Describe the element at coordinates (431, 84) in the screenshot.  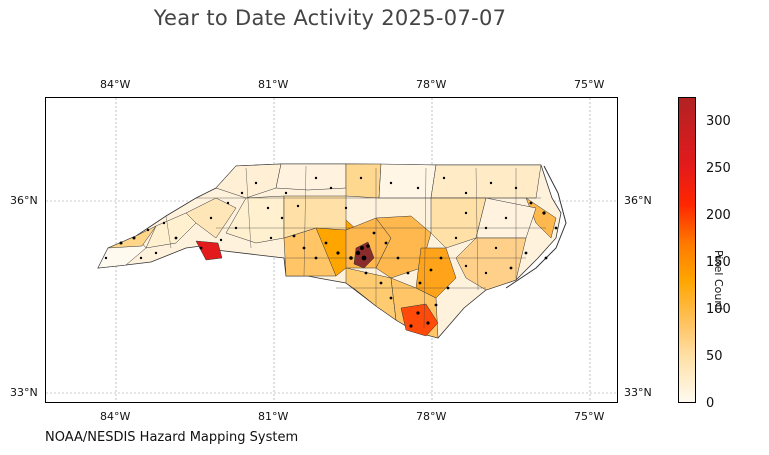
I see `top-lon-tick: 78°W` at that location.